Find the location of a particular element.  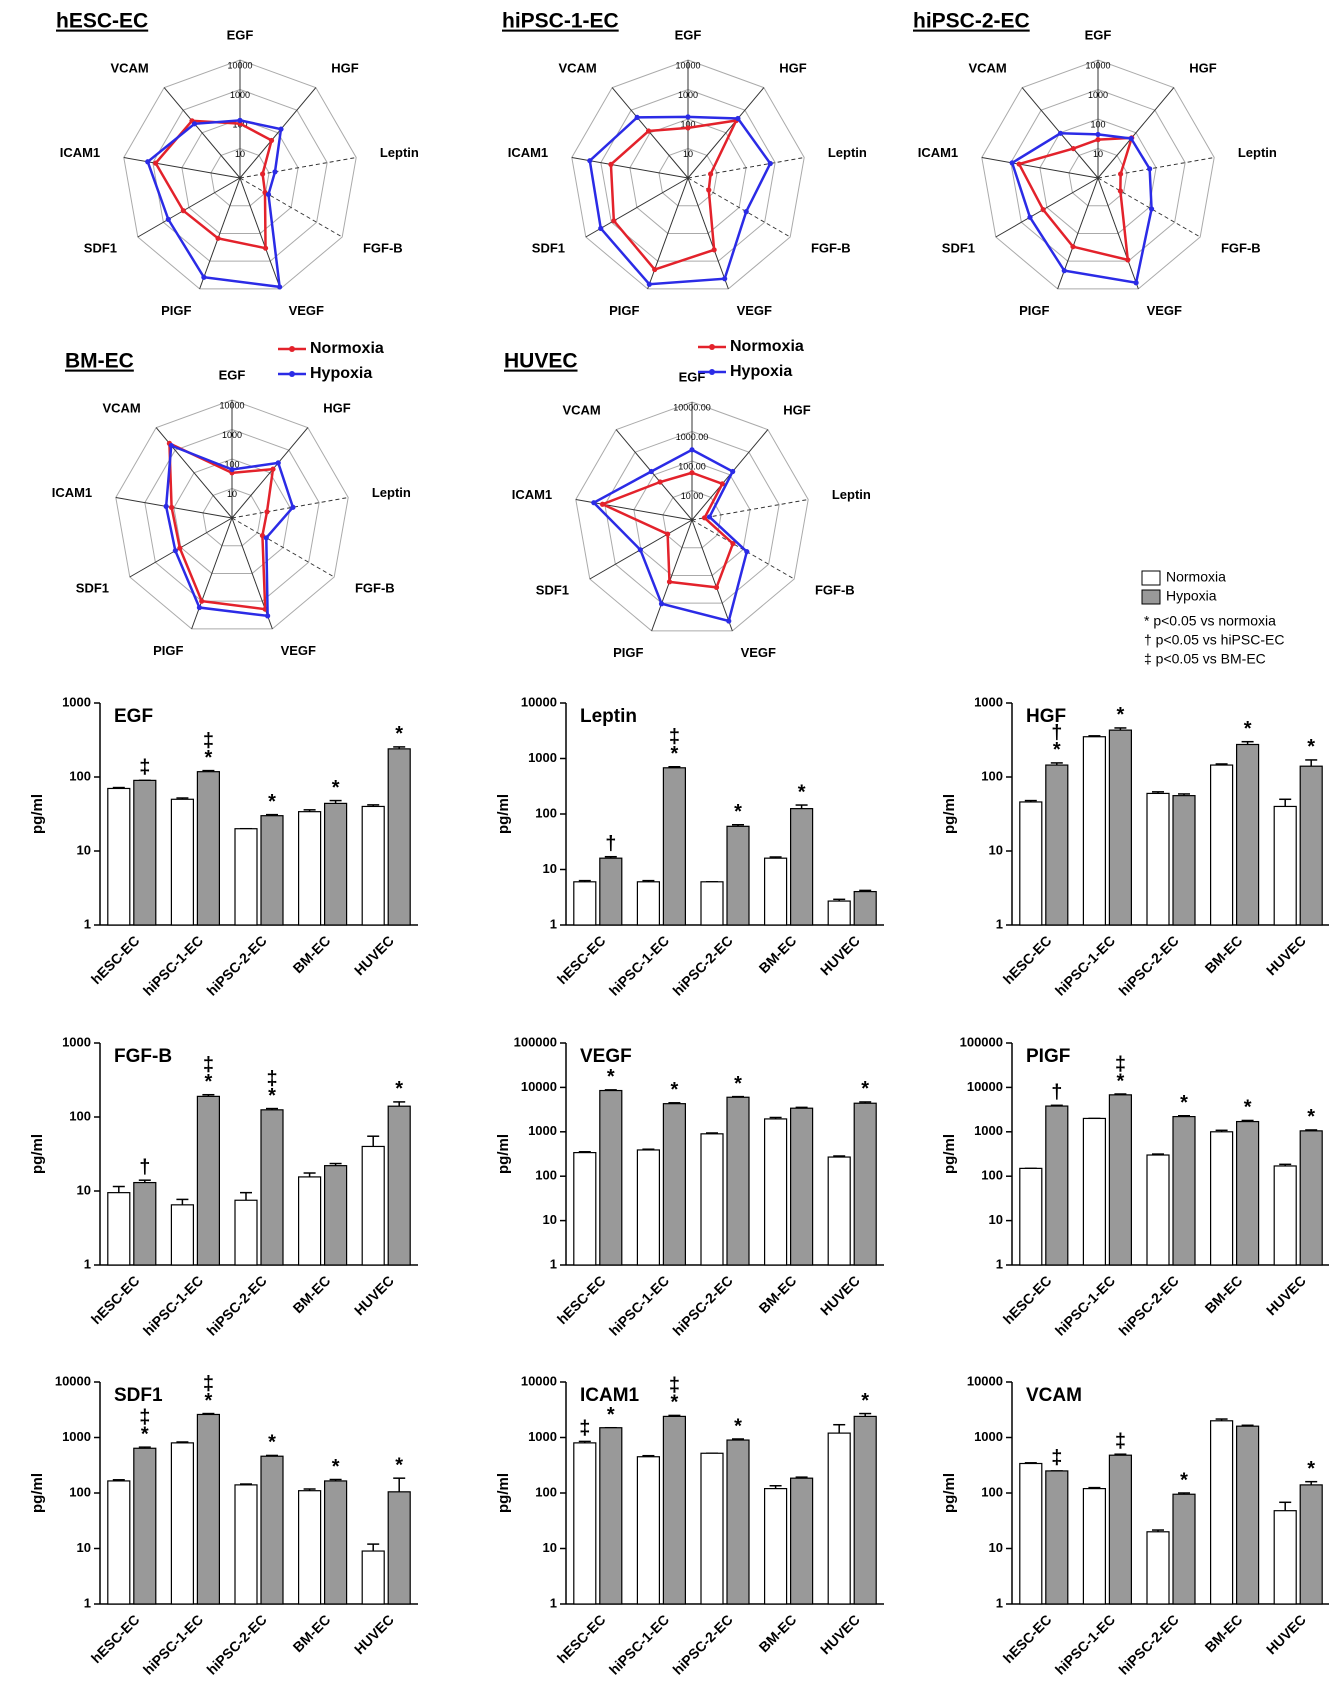

legend-marker is located at coordinates (292, 349).